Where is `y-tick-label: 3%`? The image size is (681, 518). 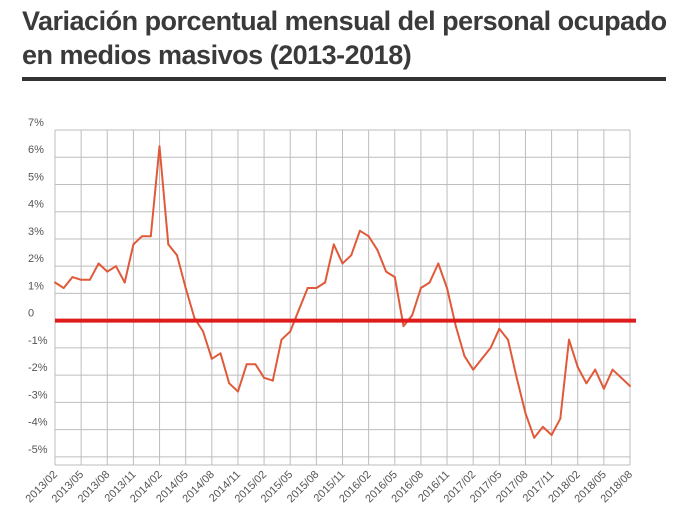
y-tick-label: 3% is located at coordinates (36, 232).